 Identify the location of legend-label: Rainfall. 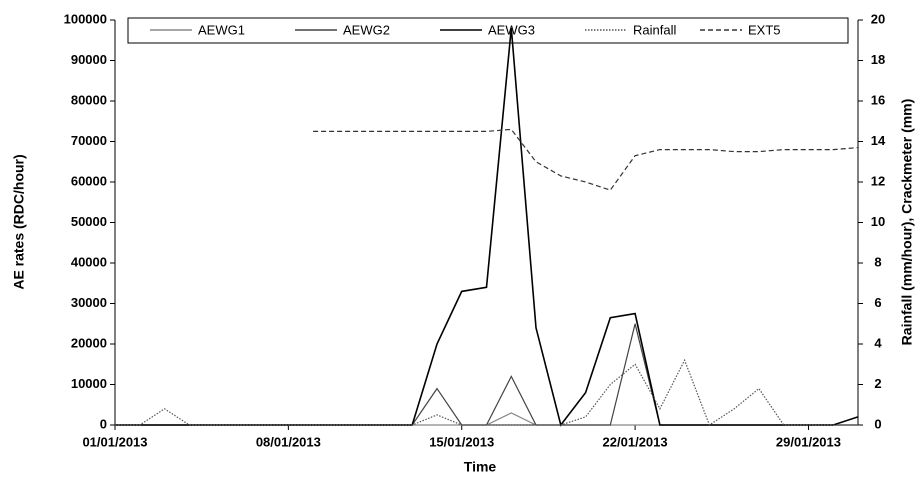
(654, 29).